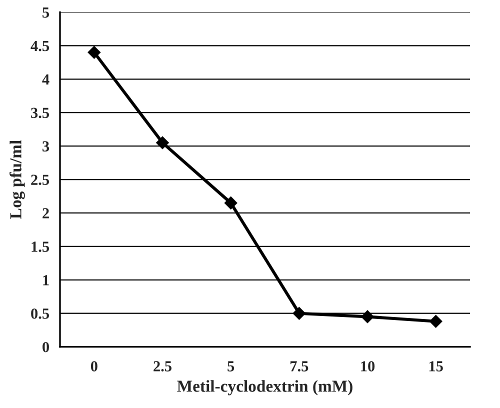  What do you see at coordinates (45, 347) in the screenshot?
I see `y-tick-label: 0` at bounding box center [45, 347].